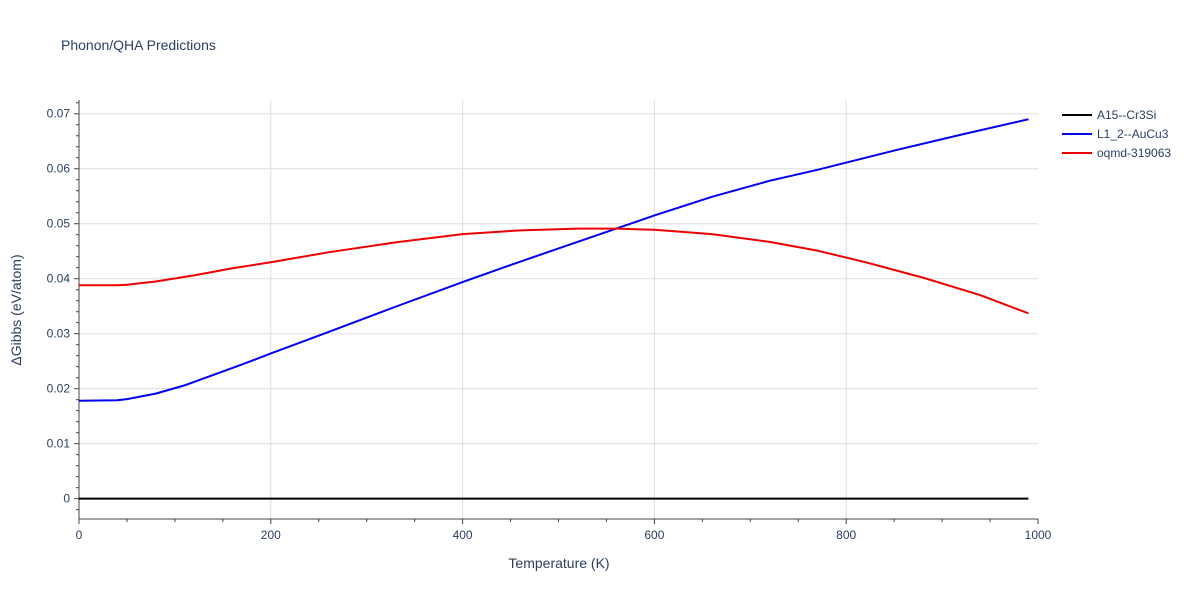  What do you see at coordinates (59, 114) in the screenshot?
I see `y-tick-label: 0.07` at bounding box center [59, 114].